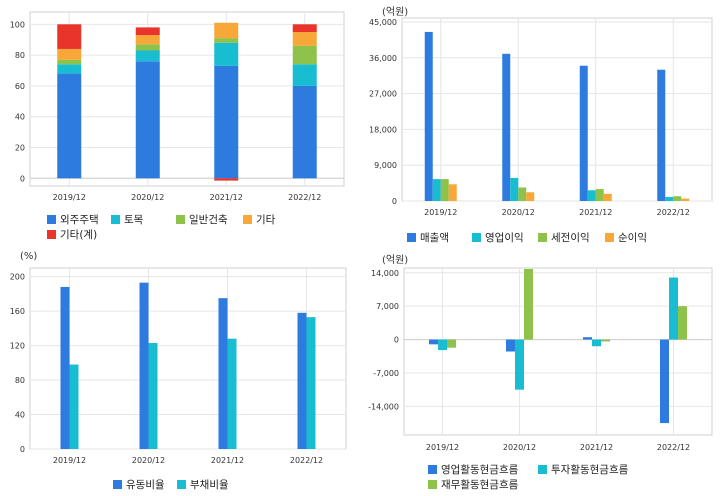 Image resolution: width=720 pixels, height=496 pixels. What do you see at coordinates (396, 340) in the screenshot?
I see `y-tick-label: 0` at bounding box center [396, 340].